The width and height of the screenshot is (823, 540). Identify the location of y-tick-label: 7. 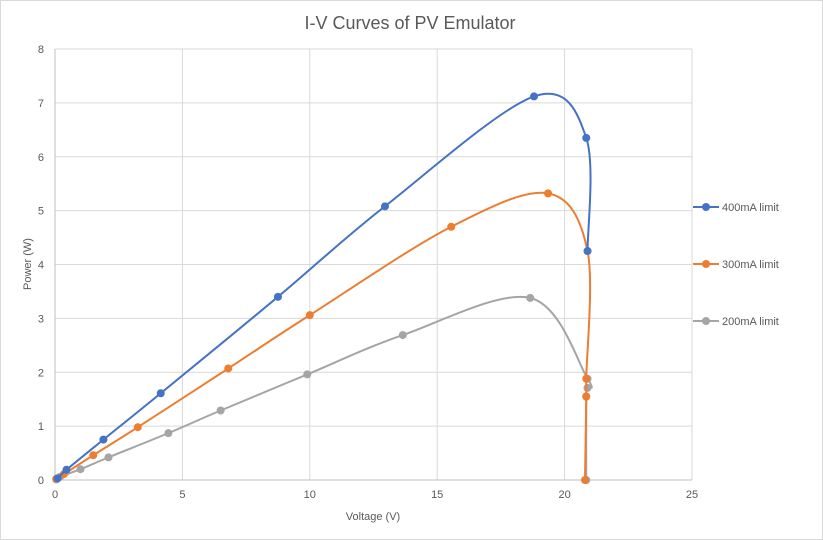
(41, 104).